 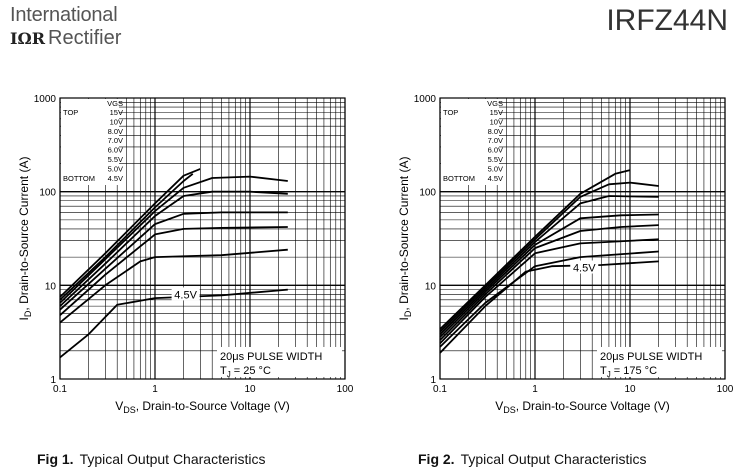 What do you see at coordinates (245, 372) in the screenshot?
I see `junction-temperature-annotation: TJ = 25 °C` at bounding box center [245, 372].